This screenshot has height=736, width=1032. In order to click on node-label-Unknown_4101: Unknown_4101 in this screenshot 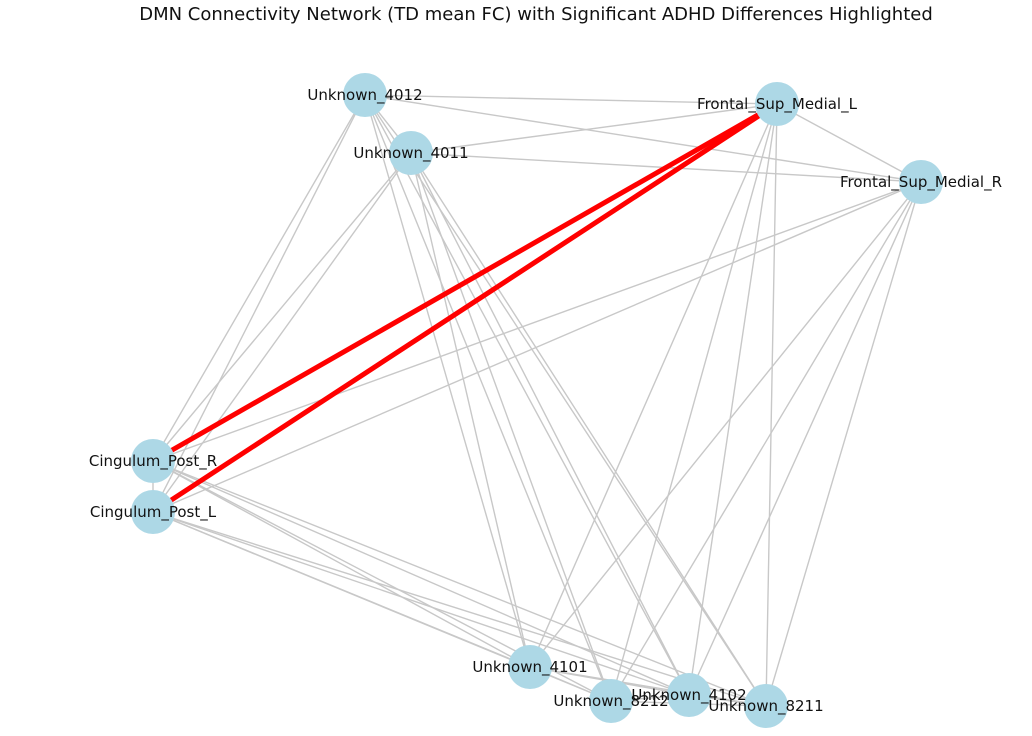, I will do `click(529, 667)`.